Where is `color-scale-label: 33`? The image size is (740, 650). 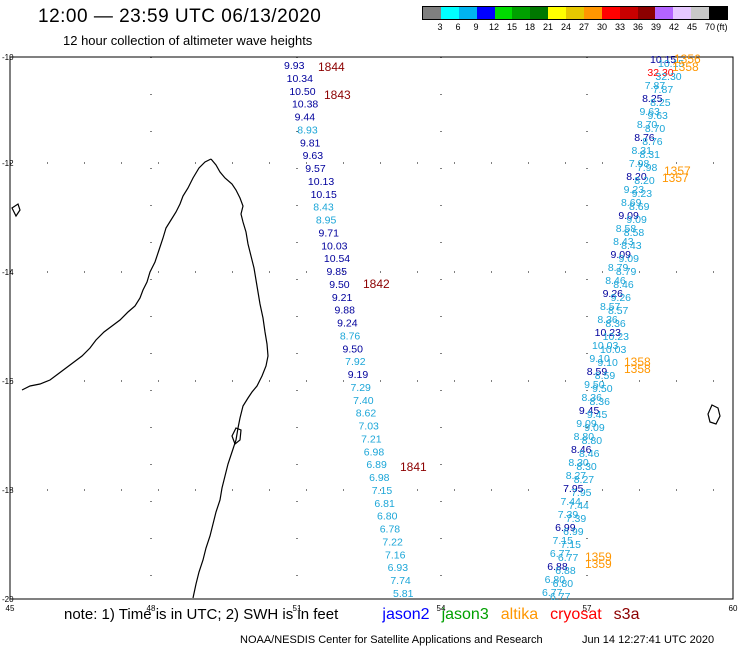
color-scale-label: 33 is located at coordinates (620, 27).